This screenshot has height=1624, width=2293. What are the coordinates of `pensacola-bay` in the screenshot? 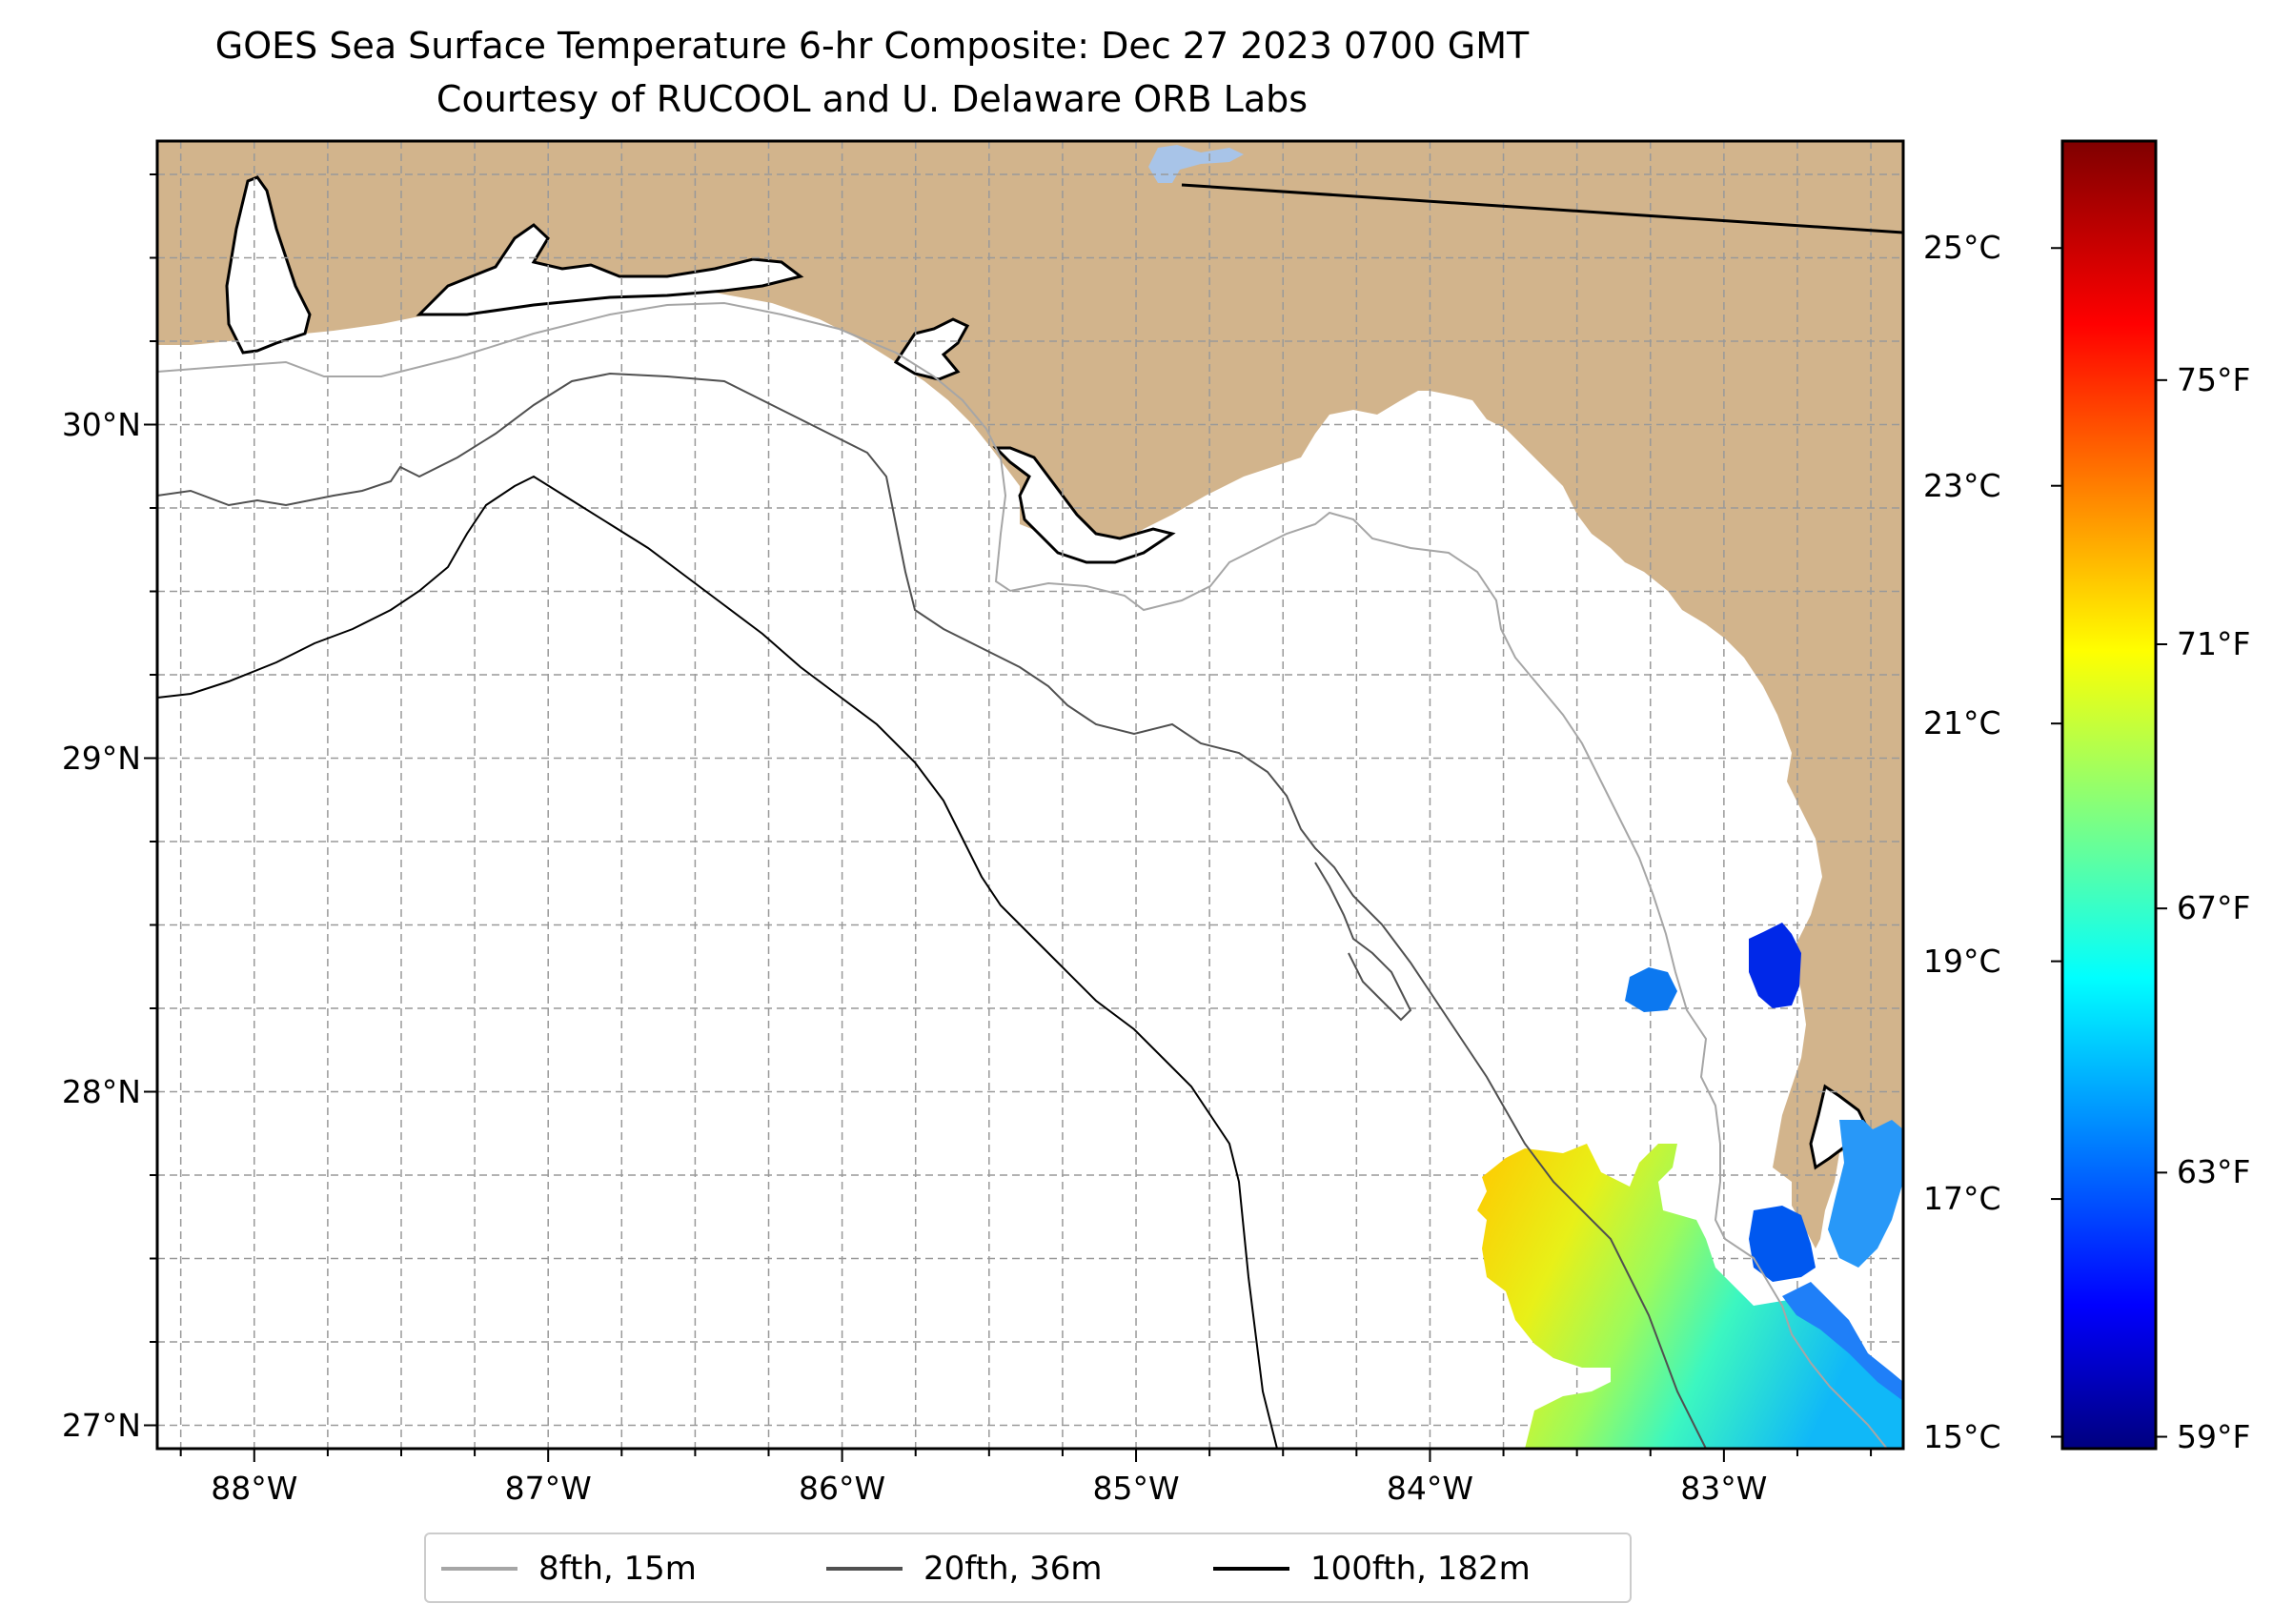 It's located at (610, 269).